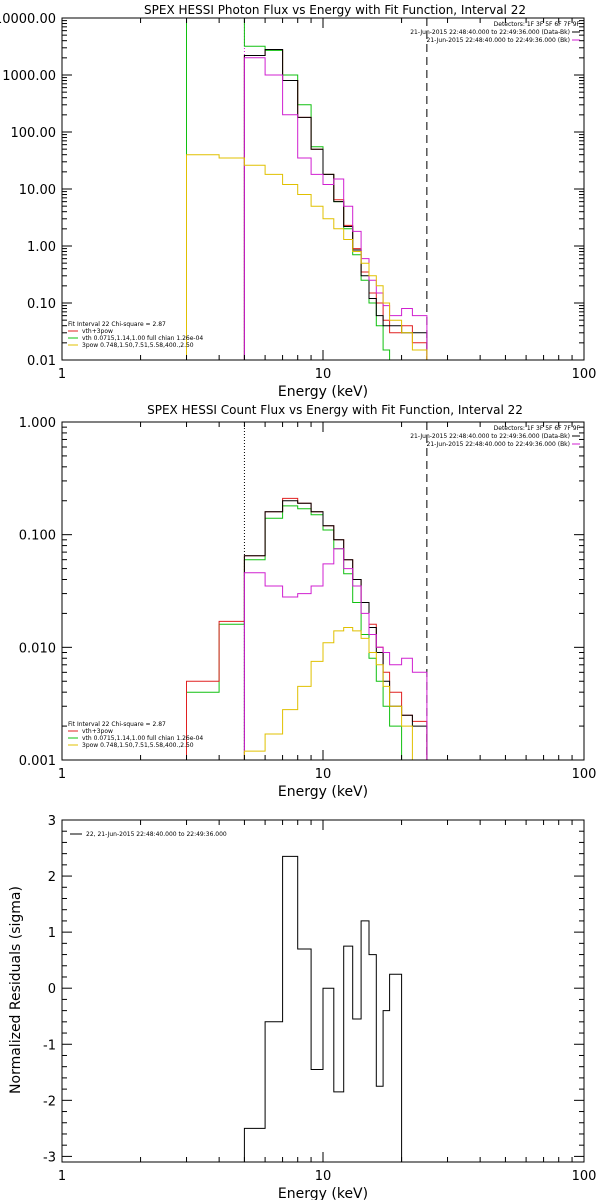 The height and width of the screenshot is (1200, 600). Describe the element at coordinates (52, 877) in the screenshot. I see `y-tick-label: 2` at that location.